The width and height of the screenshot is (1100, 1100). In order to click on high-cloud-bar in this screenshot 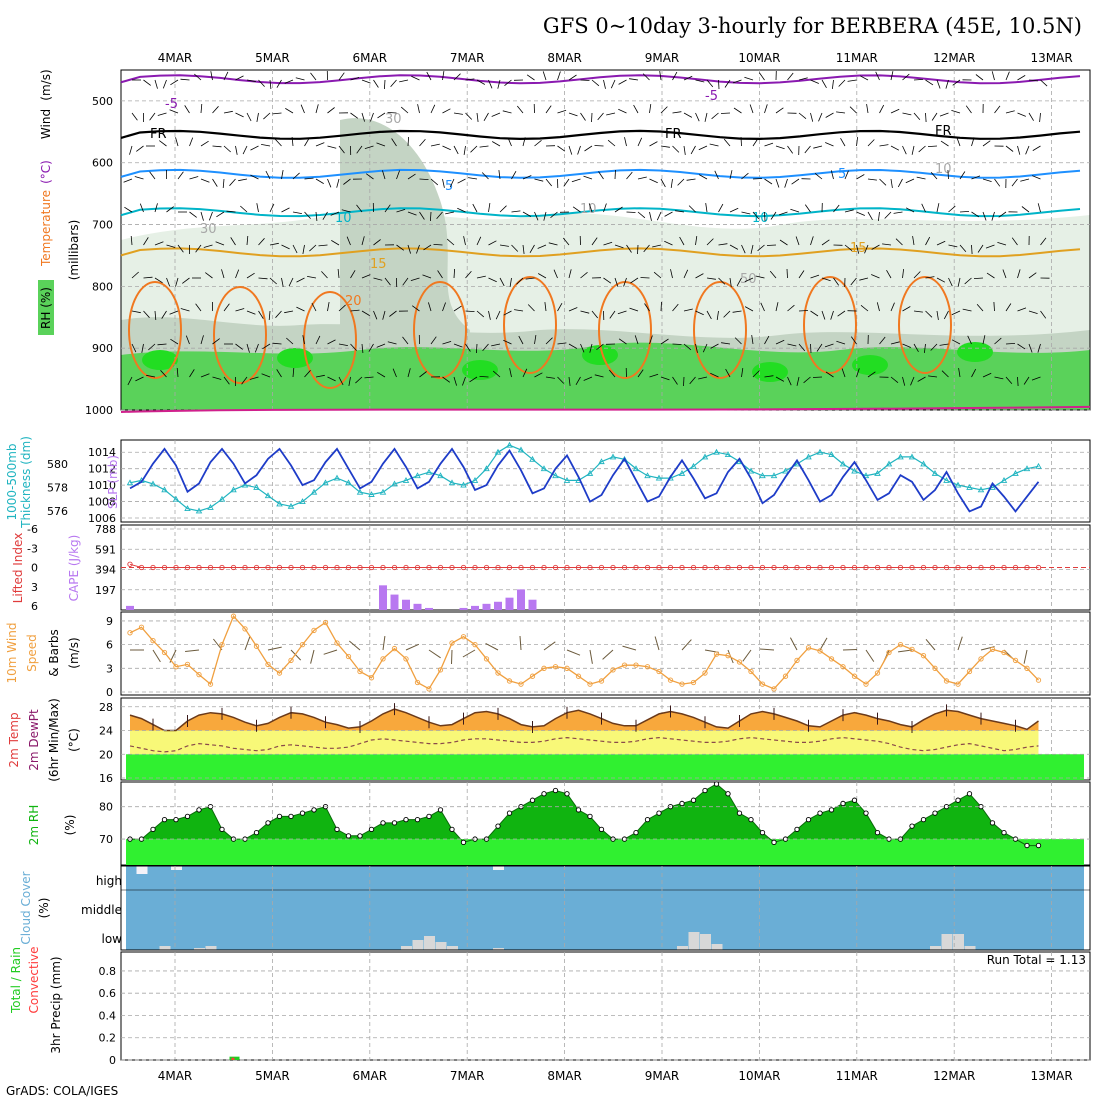, I will do `click(142, 870)`.